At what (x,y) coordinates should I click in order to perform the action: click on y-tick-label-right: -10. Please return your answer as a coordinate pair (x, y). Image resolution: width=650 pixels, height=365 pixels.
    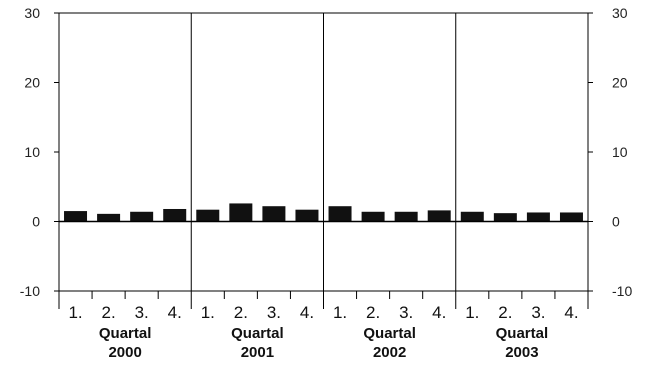
    Looking at the image, I should click on (622, 291).